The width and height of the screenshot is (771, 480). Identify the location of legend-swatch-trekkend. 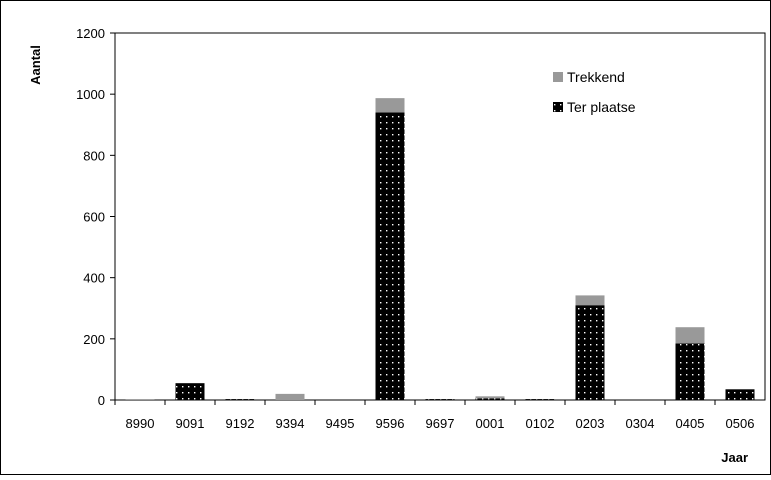
(558, 77).